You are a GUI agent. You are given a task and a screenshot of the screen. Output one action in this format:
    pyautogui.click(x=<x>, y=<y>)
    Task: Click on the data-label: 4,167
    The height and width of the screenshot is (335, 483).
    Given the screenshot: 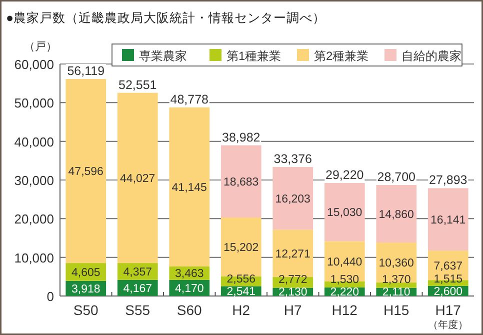 What is the action you would take?
    pyautogui.click(x=137, y=288)
    